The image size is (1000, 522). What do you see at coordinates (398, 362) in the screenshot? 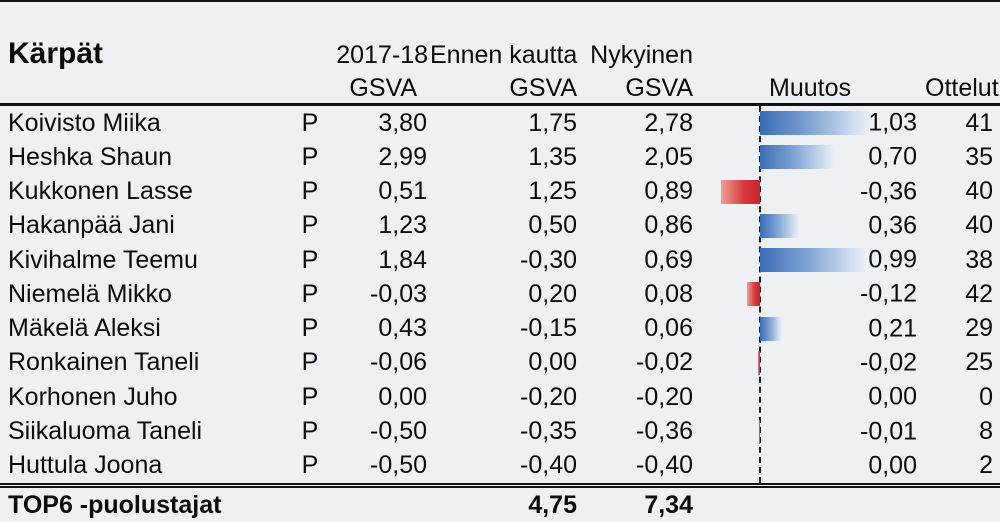
I see `gsva-2017-18-value: -0,06` at bounding box center [398, 362].